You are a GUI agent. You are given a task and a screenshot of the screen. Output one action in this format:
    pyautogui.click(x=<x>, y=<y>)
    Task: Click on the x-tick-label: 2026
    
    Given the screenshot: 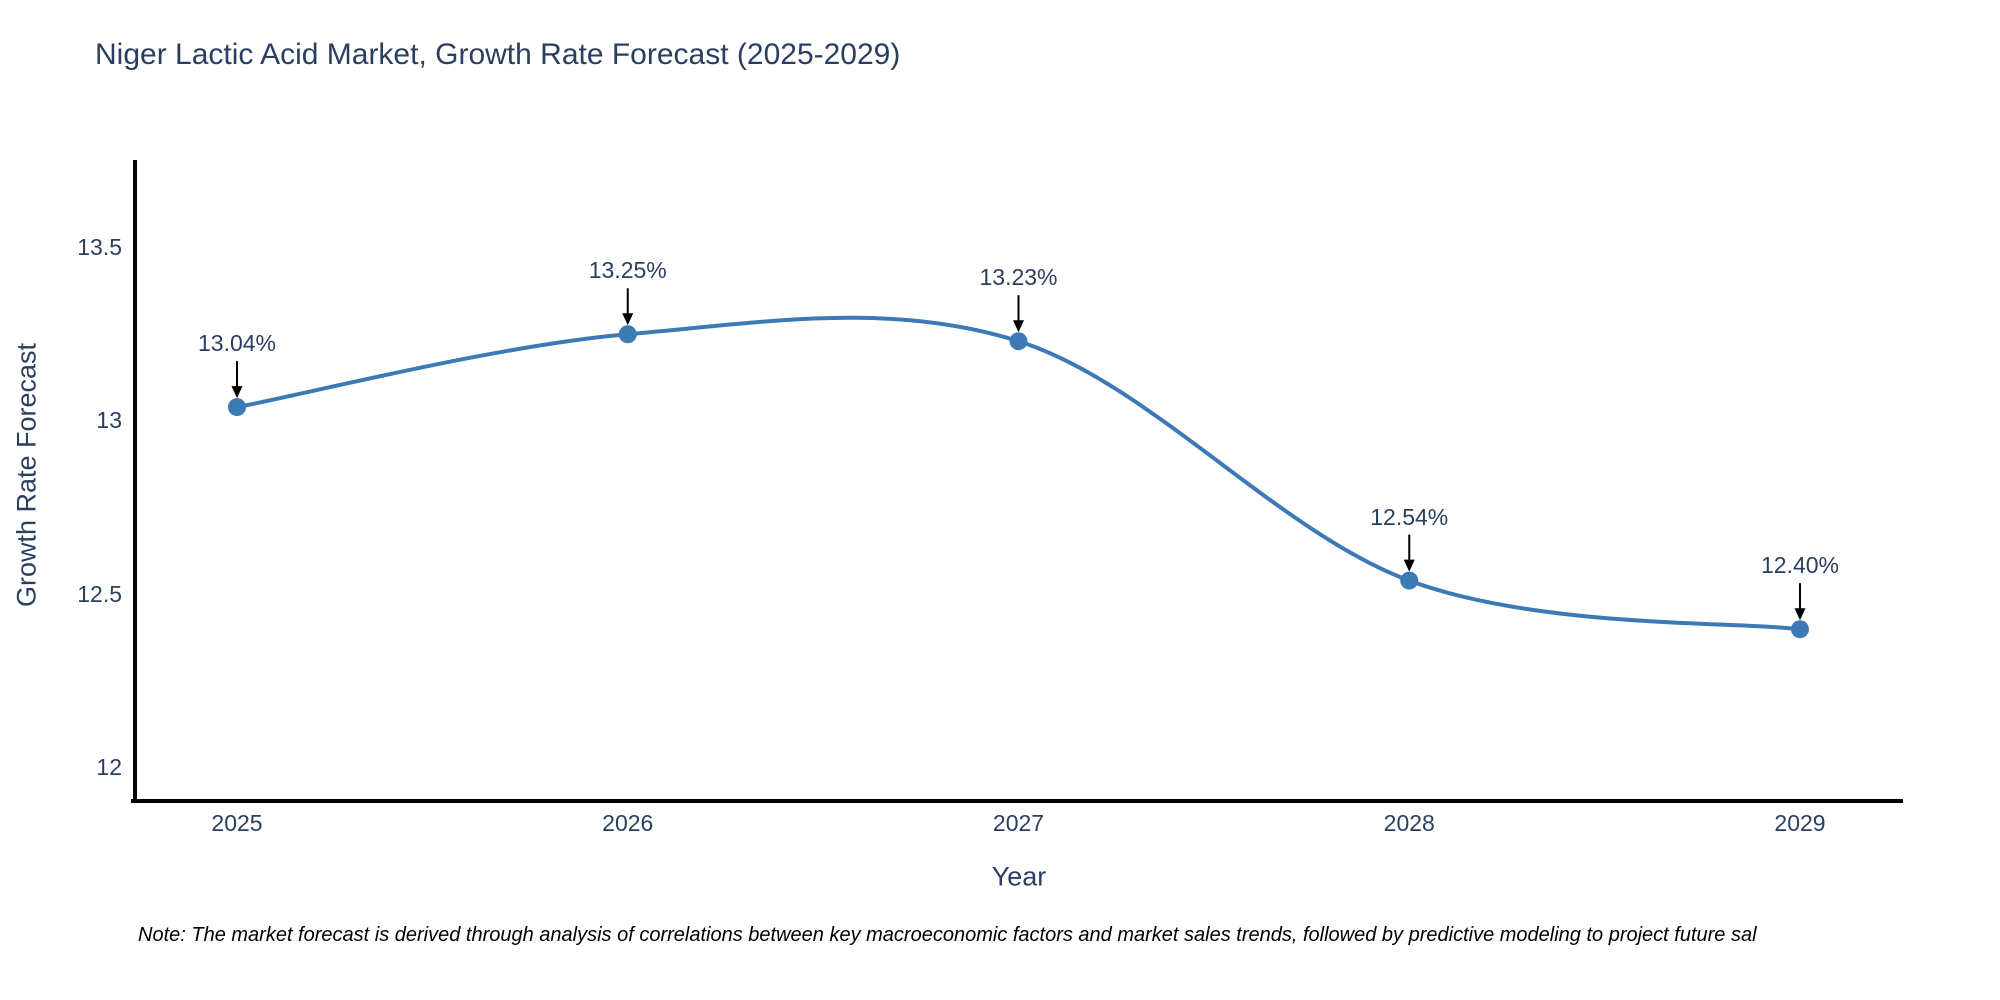 What is the action you would take?
    pyautogui.click(x=628, y=823)
    